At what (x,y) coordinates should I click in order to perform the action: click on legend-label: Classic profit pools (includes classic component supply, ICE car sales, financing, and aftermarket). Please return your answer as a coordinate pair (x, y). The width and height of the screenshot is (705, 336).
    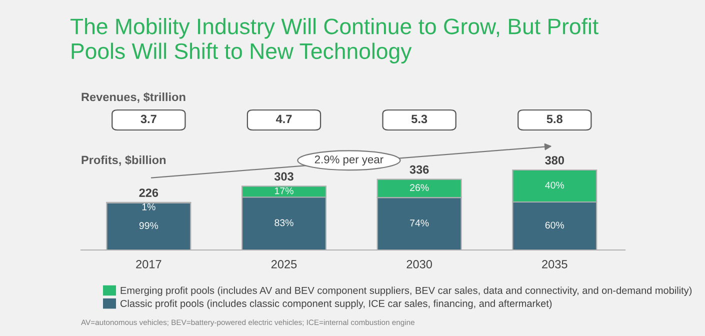
    Looking at the image, I should click on (336, 304).